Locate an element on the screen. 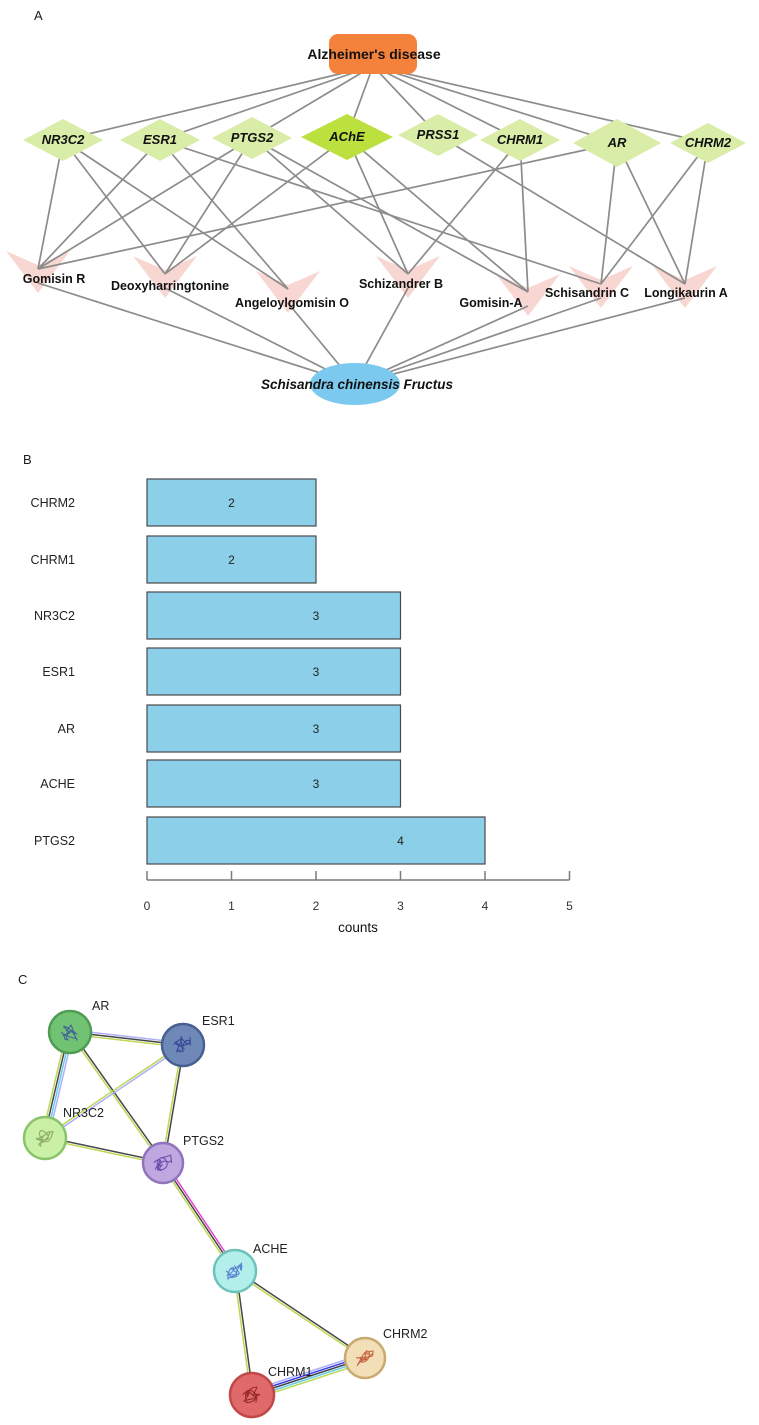 This screenshot has height=1425, width=759. herb-label: Schisandra chinensis Fructus is located at coordinates (357, 384).